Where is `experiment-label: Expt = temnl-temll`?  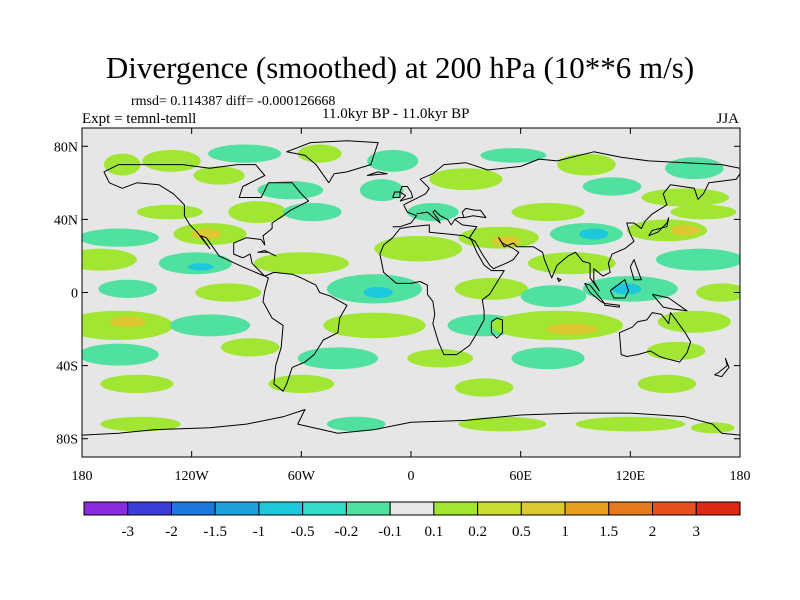 experiment-label: Expt = temnl-temll is located at coordinates (139, 119).